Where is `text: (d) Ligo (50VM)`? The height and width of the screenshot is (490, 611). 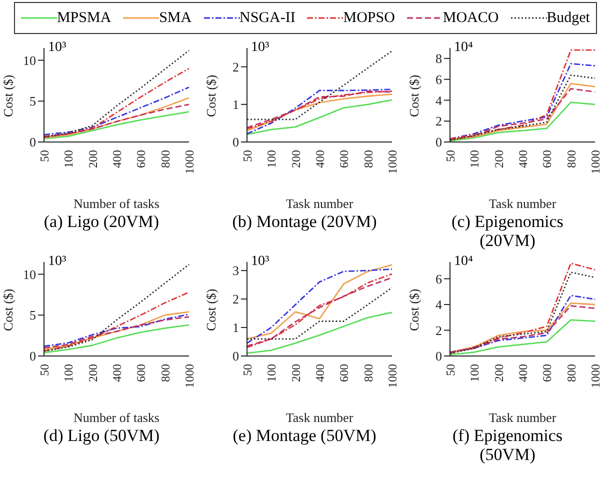 text: (d) Ligo (50VM) is located at coordinates (101, 435).